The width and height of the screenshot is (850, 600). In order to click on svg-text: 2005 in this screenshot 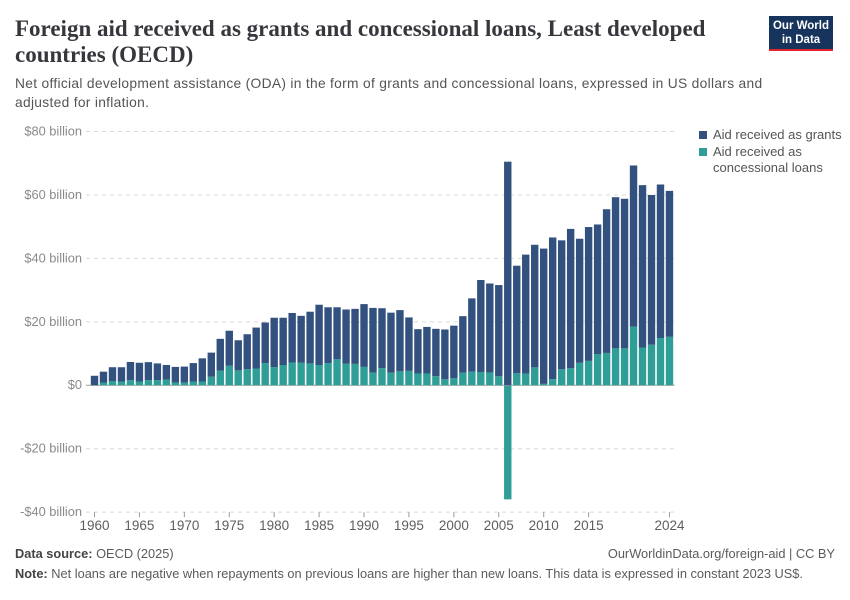, I will do `click(499, 525)`.